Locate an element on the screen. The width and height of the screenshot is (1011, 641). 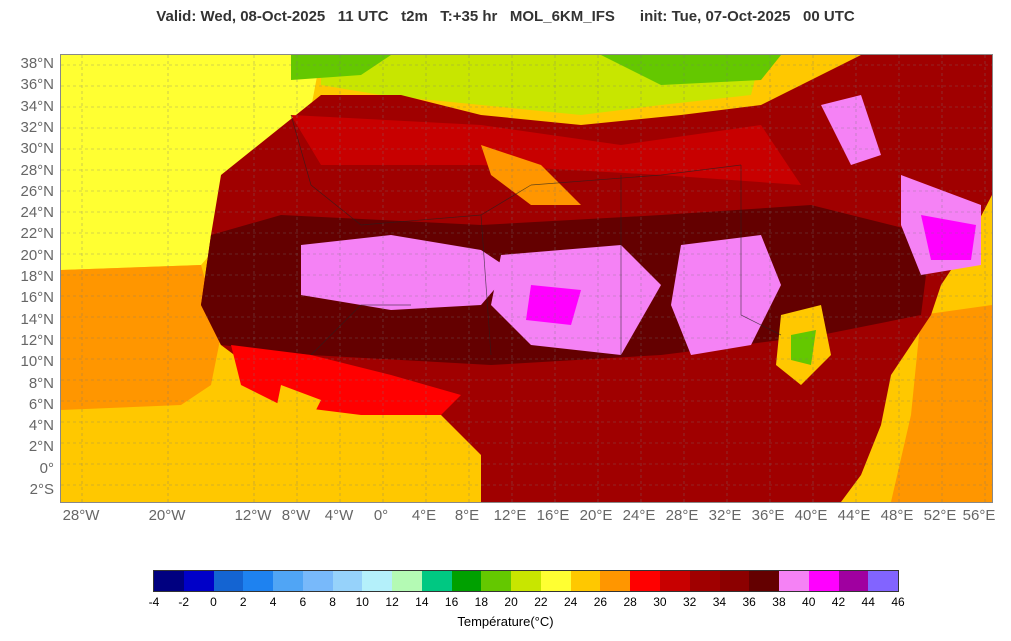
legend-tick: 4 is located at coordinates (273, 602).